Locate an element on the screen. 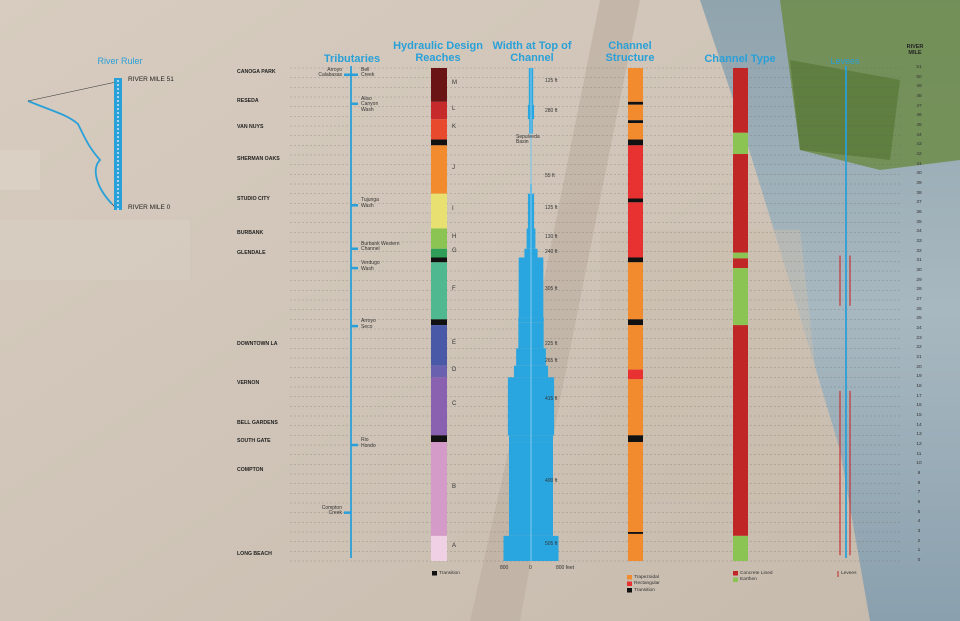  river-mile-tick: 41 is located at coordinates (919, 164).